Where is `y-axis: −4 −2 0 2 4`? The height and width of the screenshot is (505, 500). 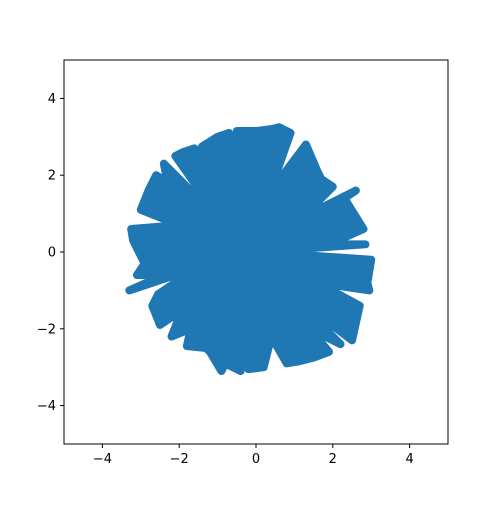 y-axis: −4 −2 0 2 4 is located at coordinates (50, 253).